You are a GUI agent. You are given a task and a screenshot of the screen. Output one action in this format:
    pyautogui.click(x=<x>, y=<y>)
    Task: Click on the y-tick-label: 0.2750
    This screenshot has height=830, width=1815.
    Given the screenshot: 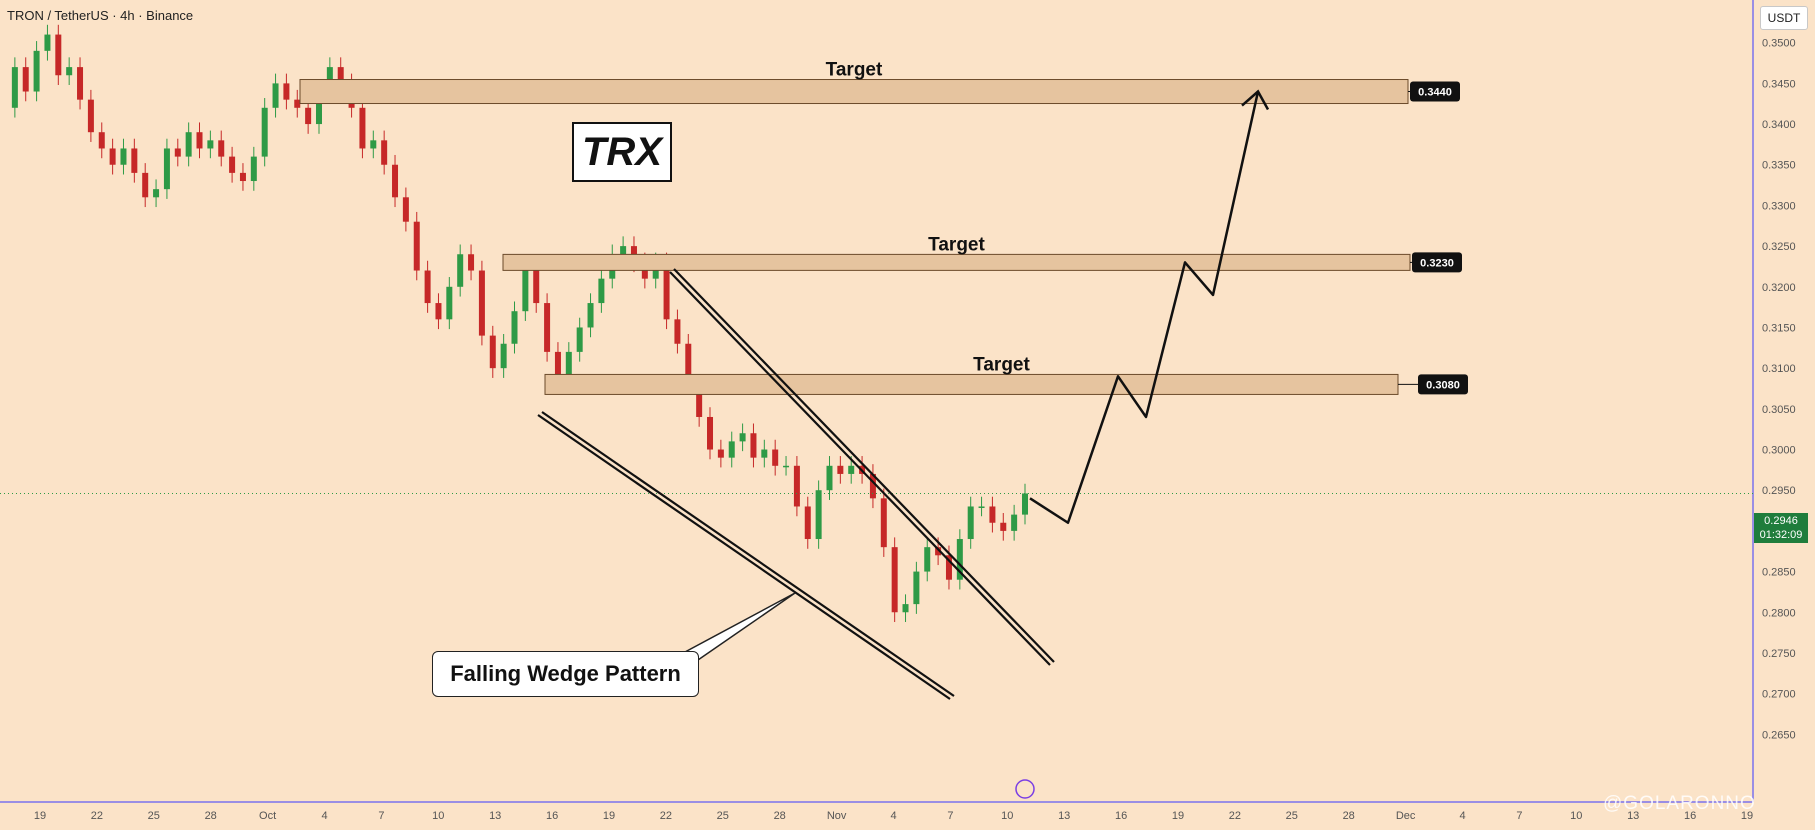 What is the action you would take?
    pyautogui.click(x=1779, y=654)
    